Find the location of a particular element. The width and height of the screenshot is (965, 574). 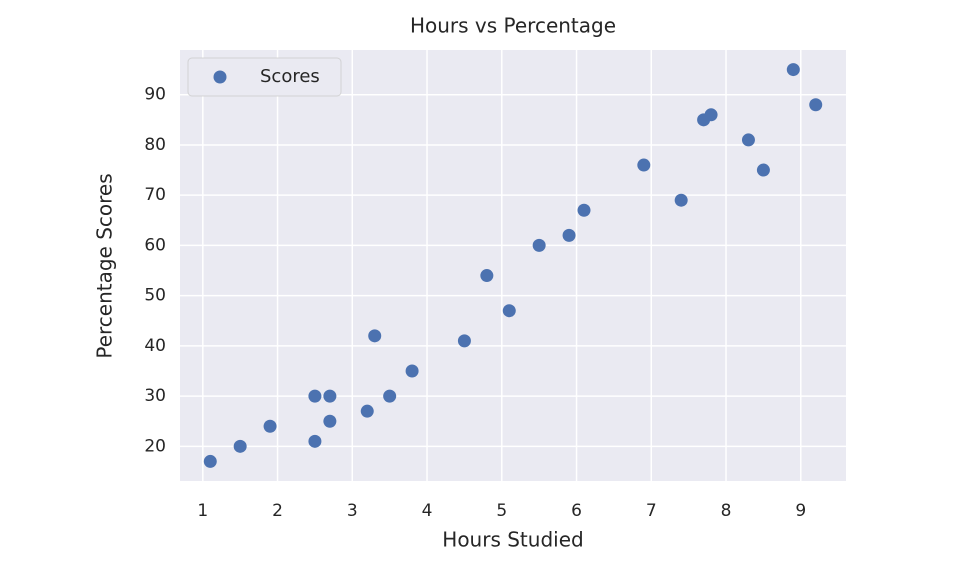

x-tick-label: 3 is located at coordinates (352, 511).